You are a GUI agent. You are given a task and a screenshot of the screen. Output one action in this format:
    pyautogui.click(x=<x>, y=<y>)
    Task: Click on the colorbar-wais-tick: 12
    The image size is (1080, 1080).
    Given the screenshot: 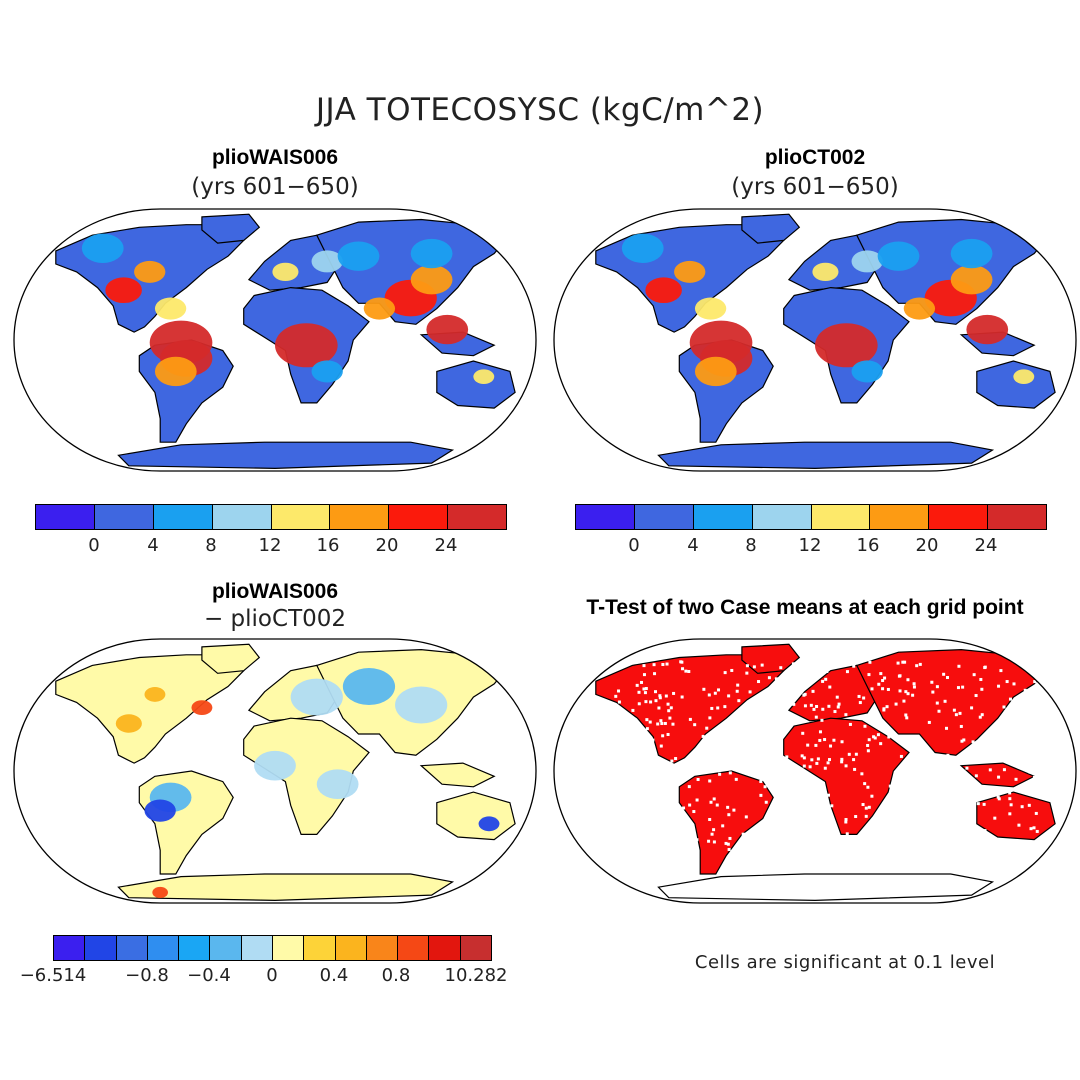 What is the action you would take?
    pyautogui.click(x=270, y=545)
    